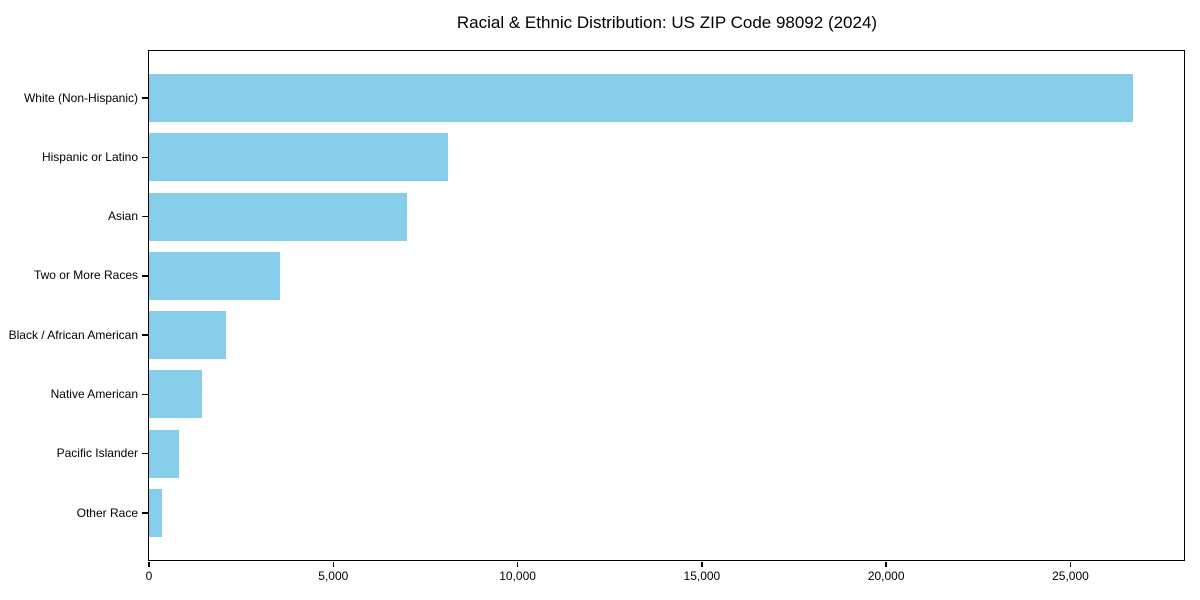  What do you see at coordinates (333, 576) in the screenshot?
I see `x-tick-label: 5,000` at bounding box center [333, 576].